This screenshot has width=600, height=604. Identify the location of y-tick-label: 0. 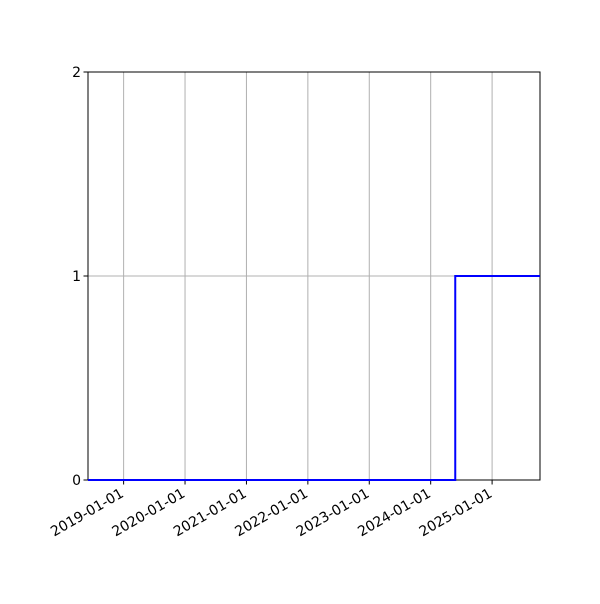
(76, 481).